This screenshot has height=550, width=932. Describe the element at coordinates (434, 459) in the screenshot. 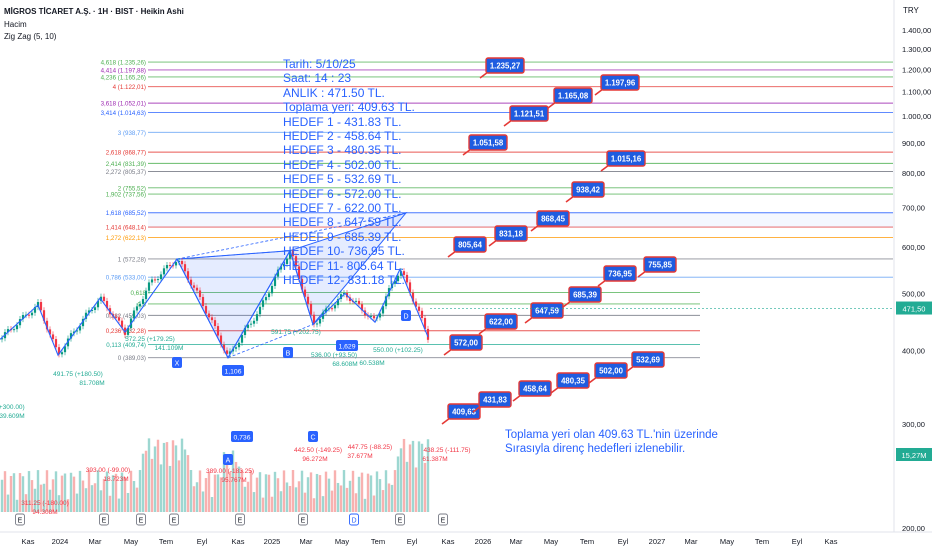

I see `zigzag-price-label: 61.387M` at that location.